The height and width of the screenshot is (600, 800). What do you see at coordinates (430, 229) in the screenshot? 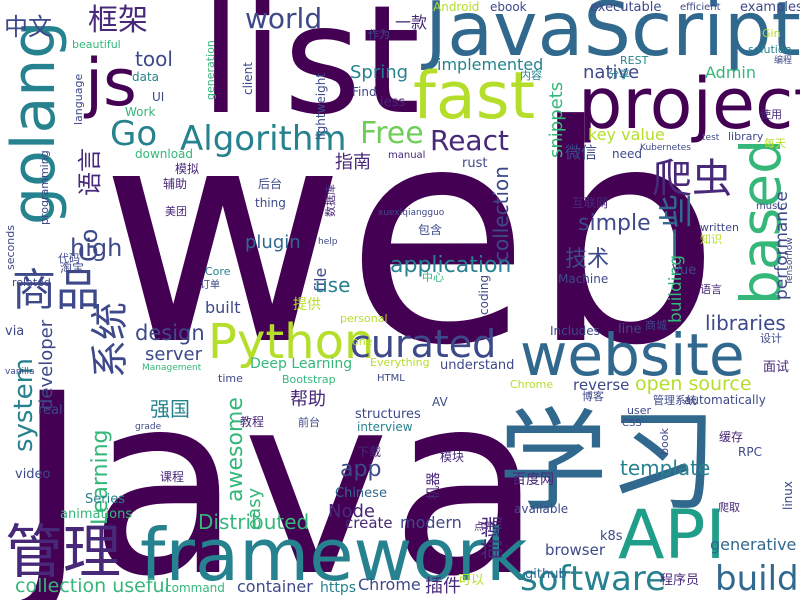
I see `word: 包含` at bounding box center [430, 229].